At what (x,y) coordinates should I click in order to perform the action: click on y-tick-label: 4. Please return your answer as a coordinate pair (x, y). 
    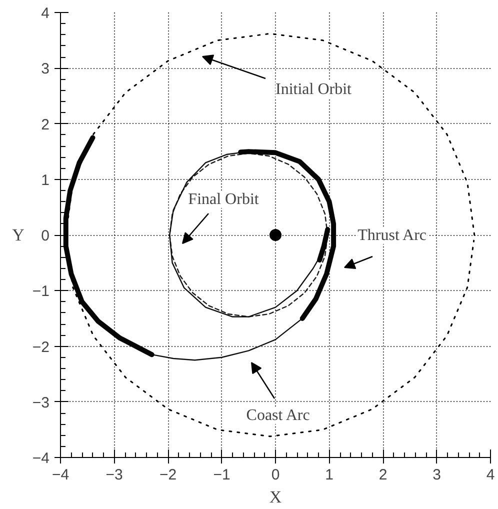
    Looking at the image, I should click on (45, 13).